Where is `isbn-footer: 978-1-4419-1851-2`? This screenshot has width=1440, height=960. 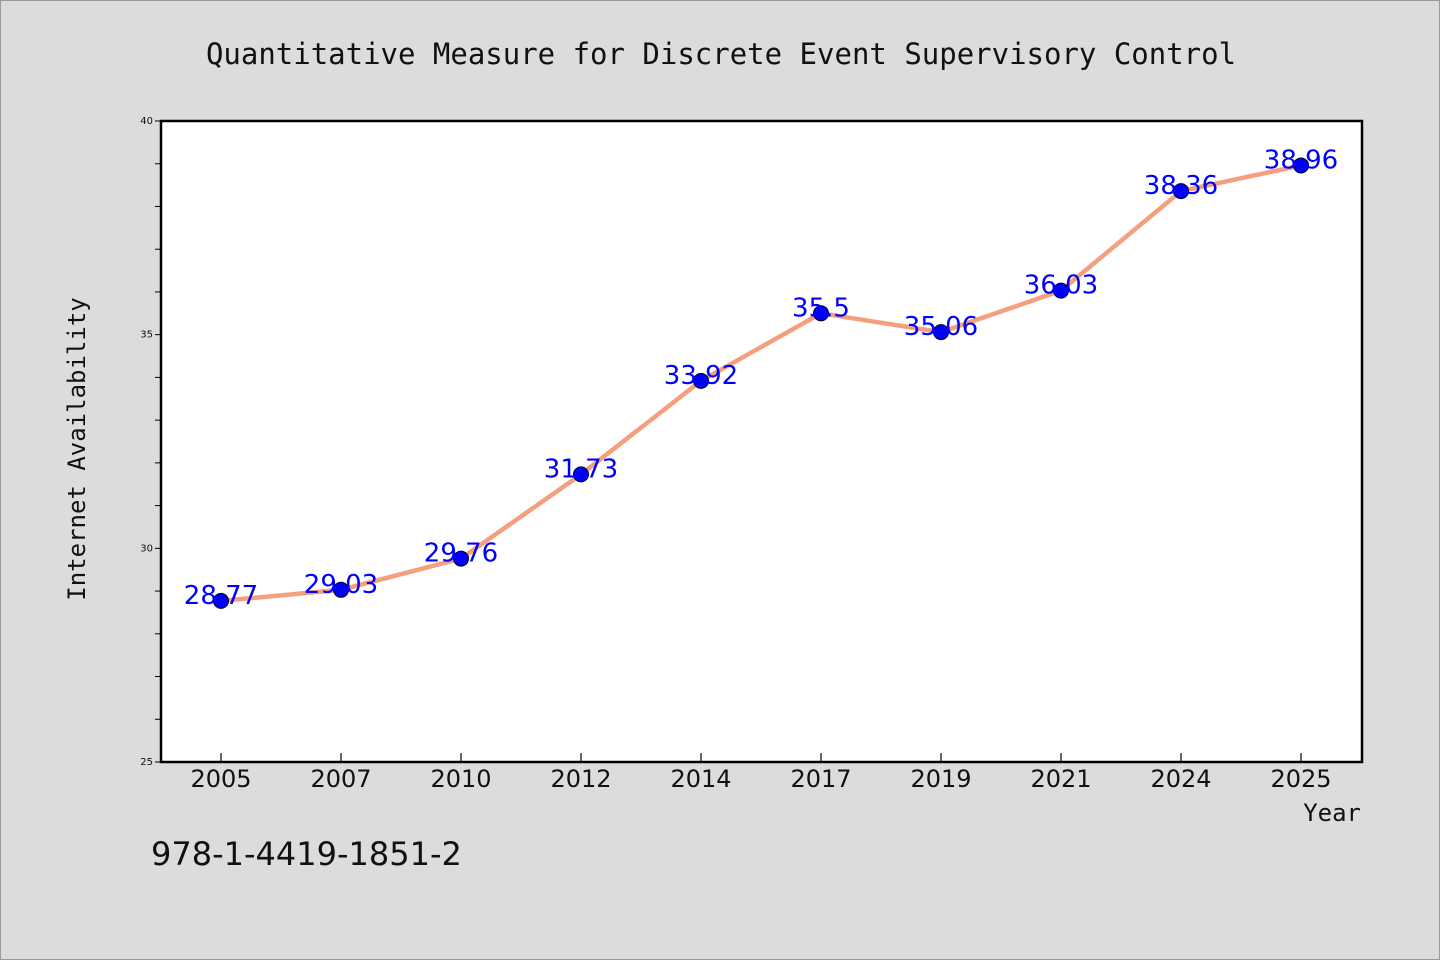 isbn-footer: 978-1-4419-1851-2 is located at coordinates (306, 854).